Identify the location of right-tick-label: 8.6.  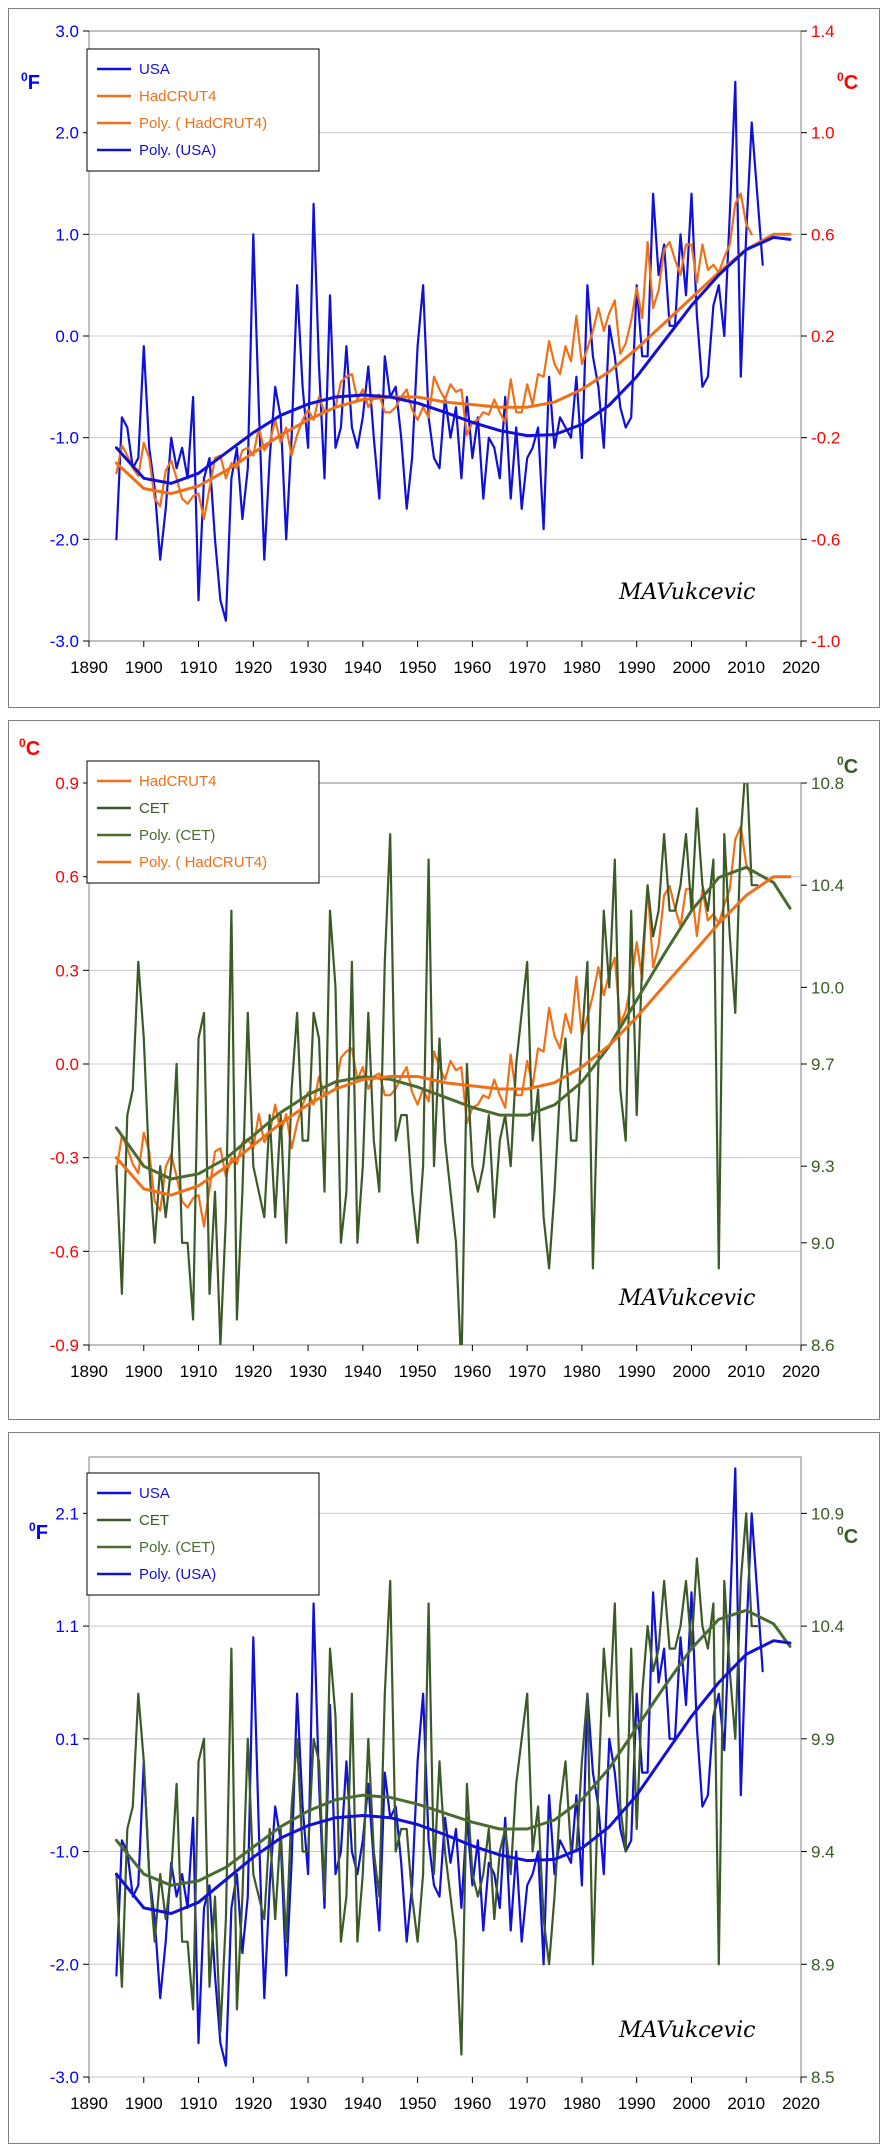
(823, 1345).